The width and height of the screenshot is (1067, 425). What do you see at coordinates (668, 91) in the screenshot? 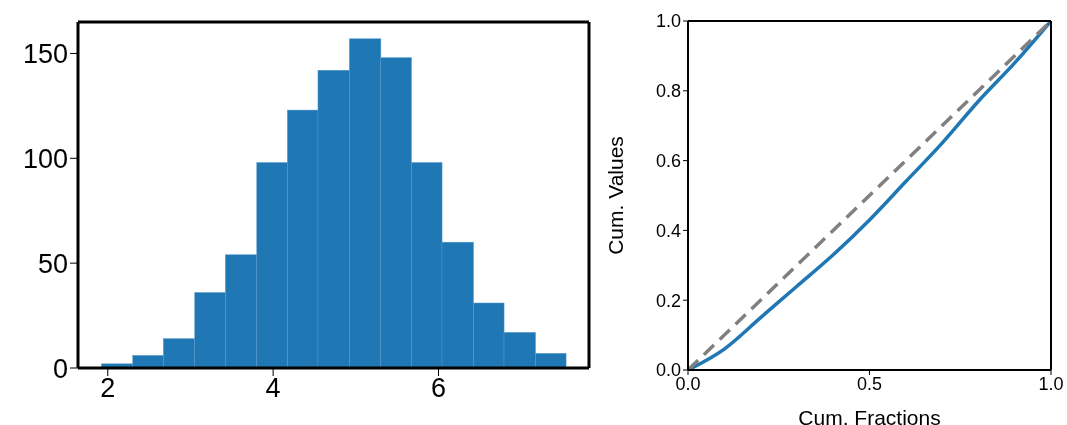
I see `y-tick-label: 0.8` at bounding box center [668, 91].